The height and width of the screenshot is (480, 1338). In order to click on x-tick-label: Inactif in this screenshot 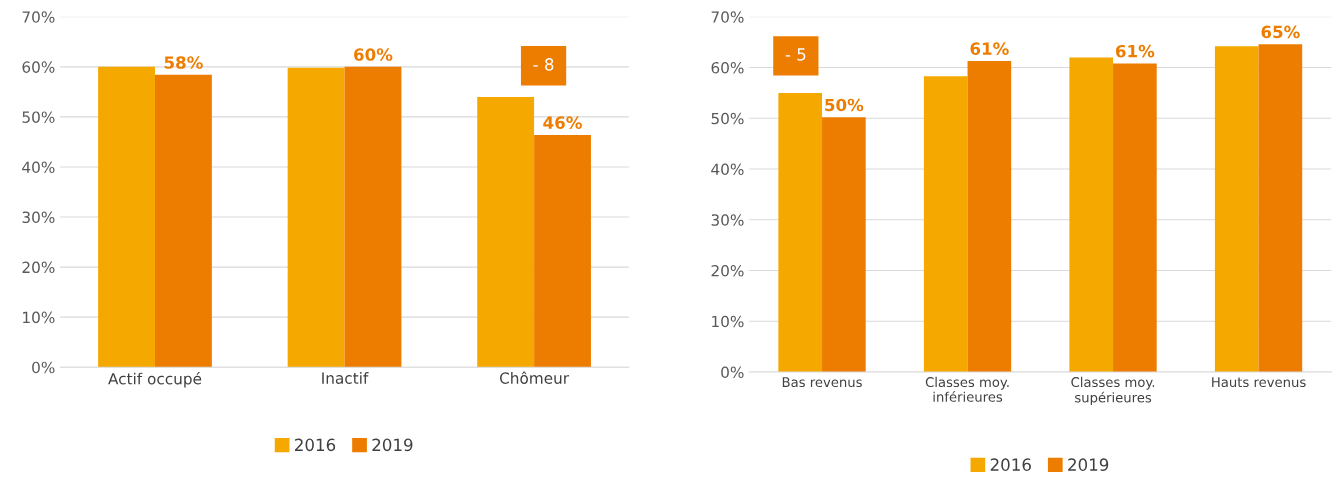, I will do `click(345, 378)`.